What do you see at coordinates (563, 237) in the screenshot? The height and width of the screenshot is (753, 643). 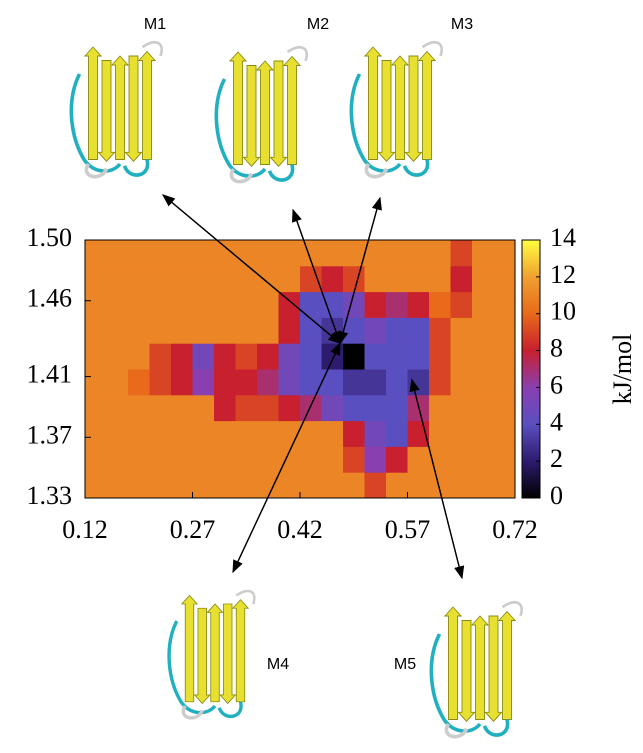 I see `colorbar-tick-label: 14` at bounding box center [563, 237].